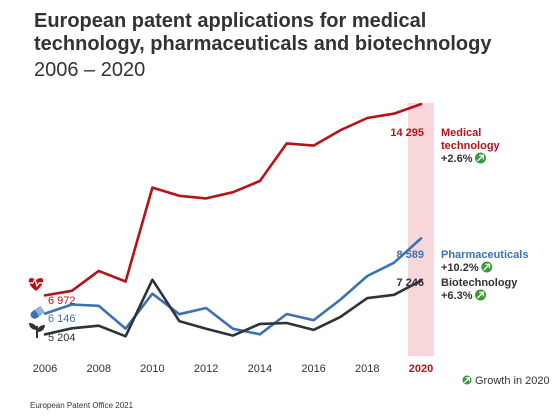 Image resolution: width=560 pixels, height=420 pixels. Describe the element at coordinates (62, 338) in the screenshot. I see `start-value-label: 5 204` at that location.